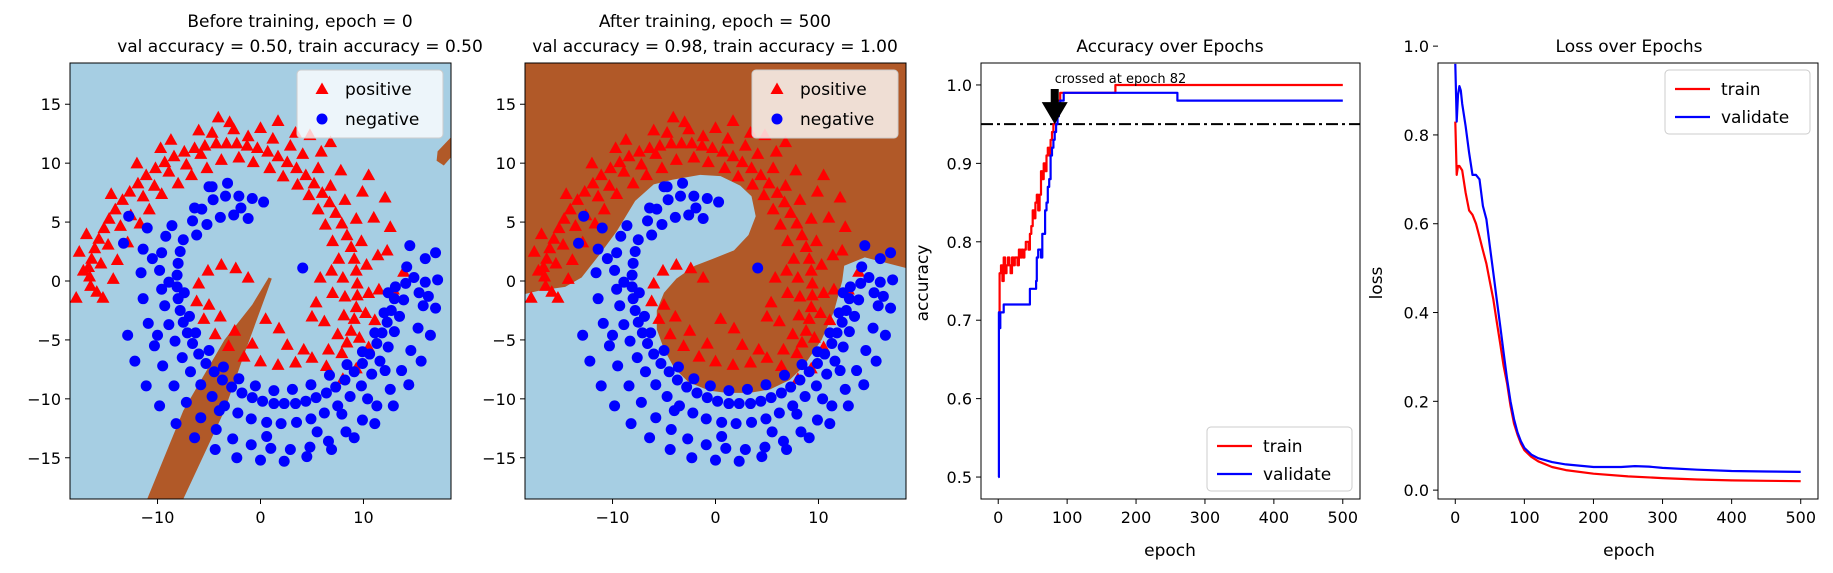 The height and width of the screenshot is (573, 1833). Describe the element at coordinates (1416, 135) in the screenshot. I see `y-tick-label: 0.8` at that location.